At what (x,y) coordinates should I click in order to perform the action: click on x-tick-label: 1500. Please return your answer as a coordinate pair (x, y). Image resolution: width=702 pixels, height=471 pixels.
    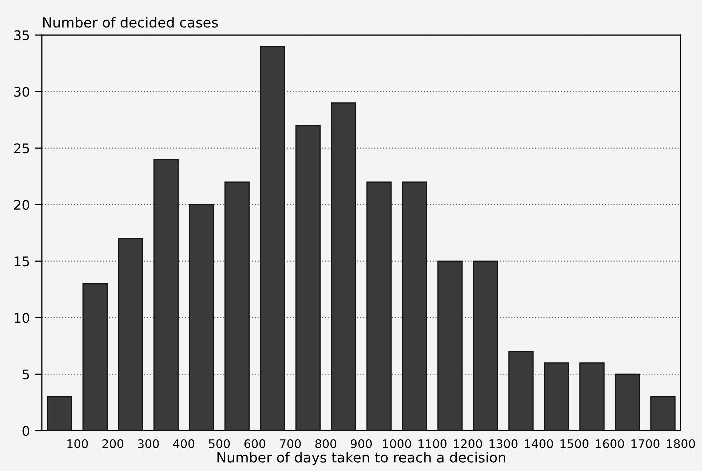
    Looking at the image, I should click on (574, 444).